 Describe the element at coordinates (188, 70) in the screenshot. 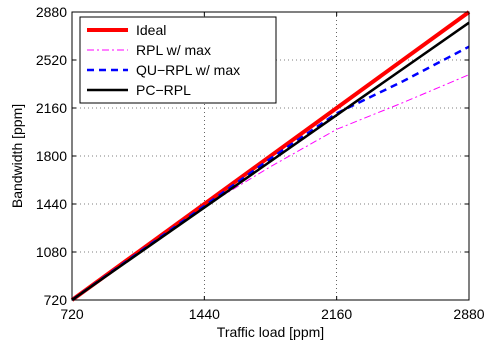

I see `legend-label-2: QU−RPL w/ max` at that location.